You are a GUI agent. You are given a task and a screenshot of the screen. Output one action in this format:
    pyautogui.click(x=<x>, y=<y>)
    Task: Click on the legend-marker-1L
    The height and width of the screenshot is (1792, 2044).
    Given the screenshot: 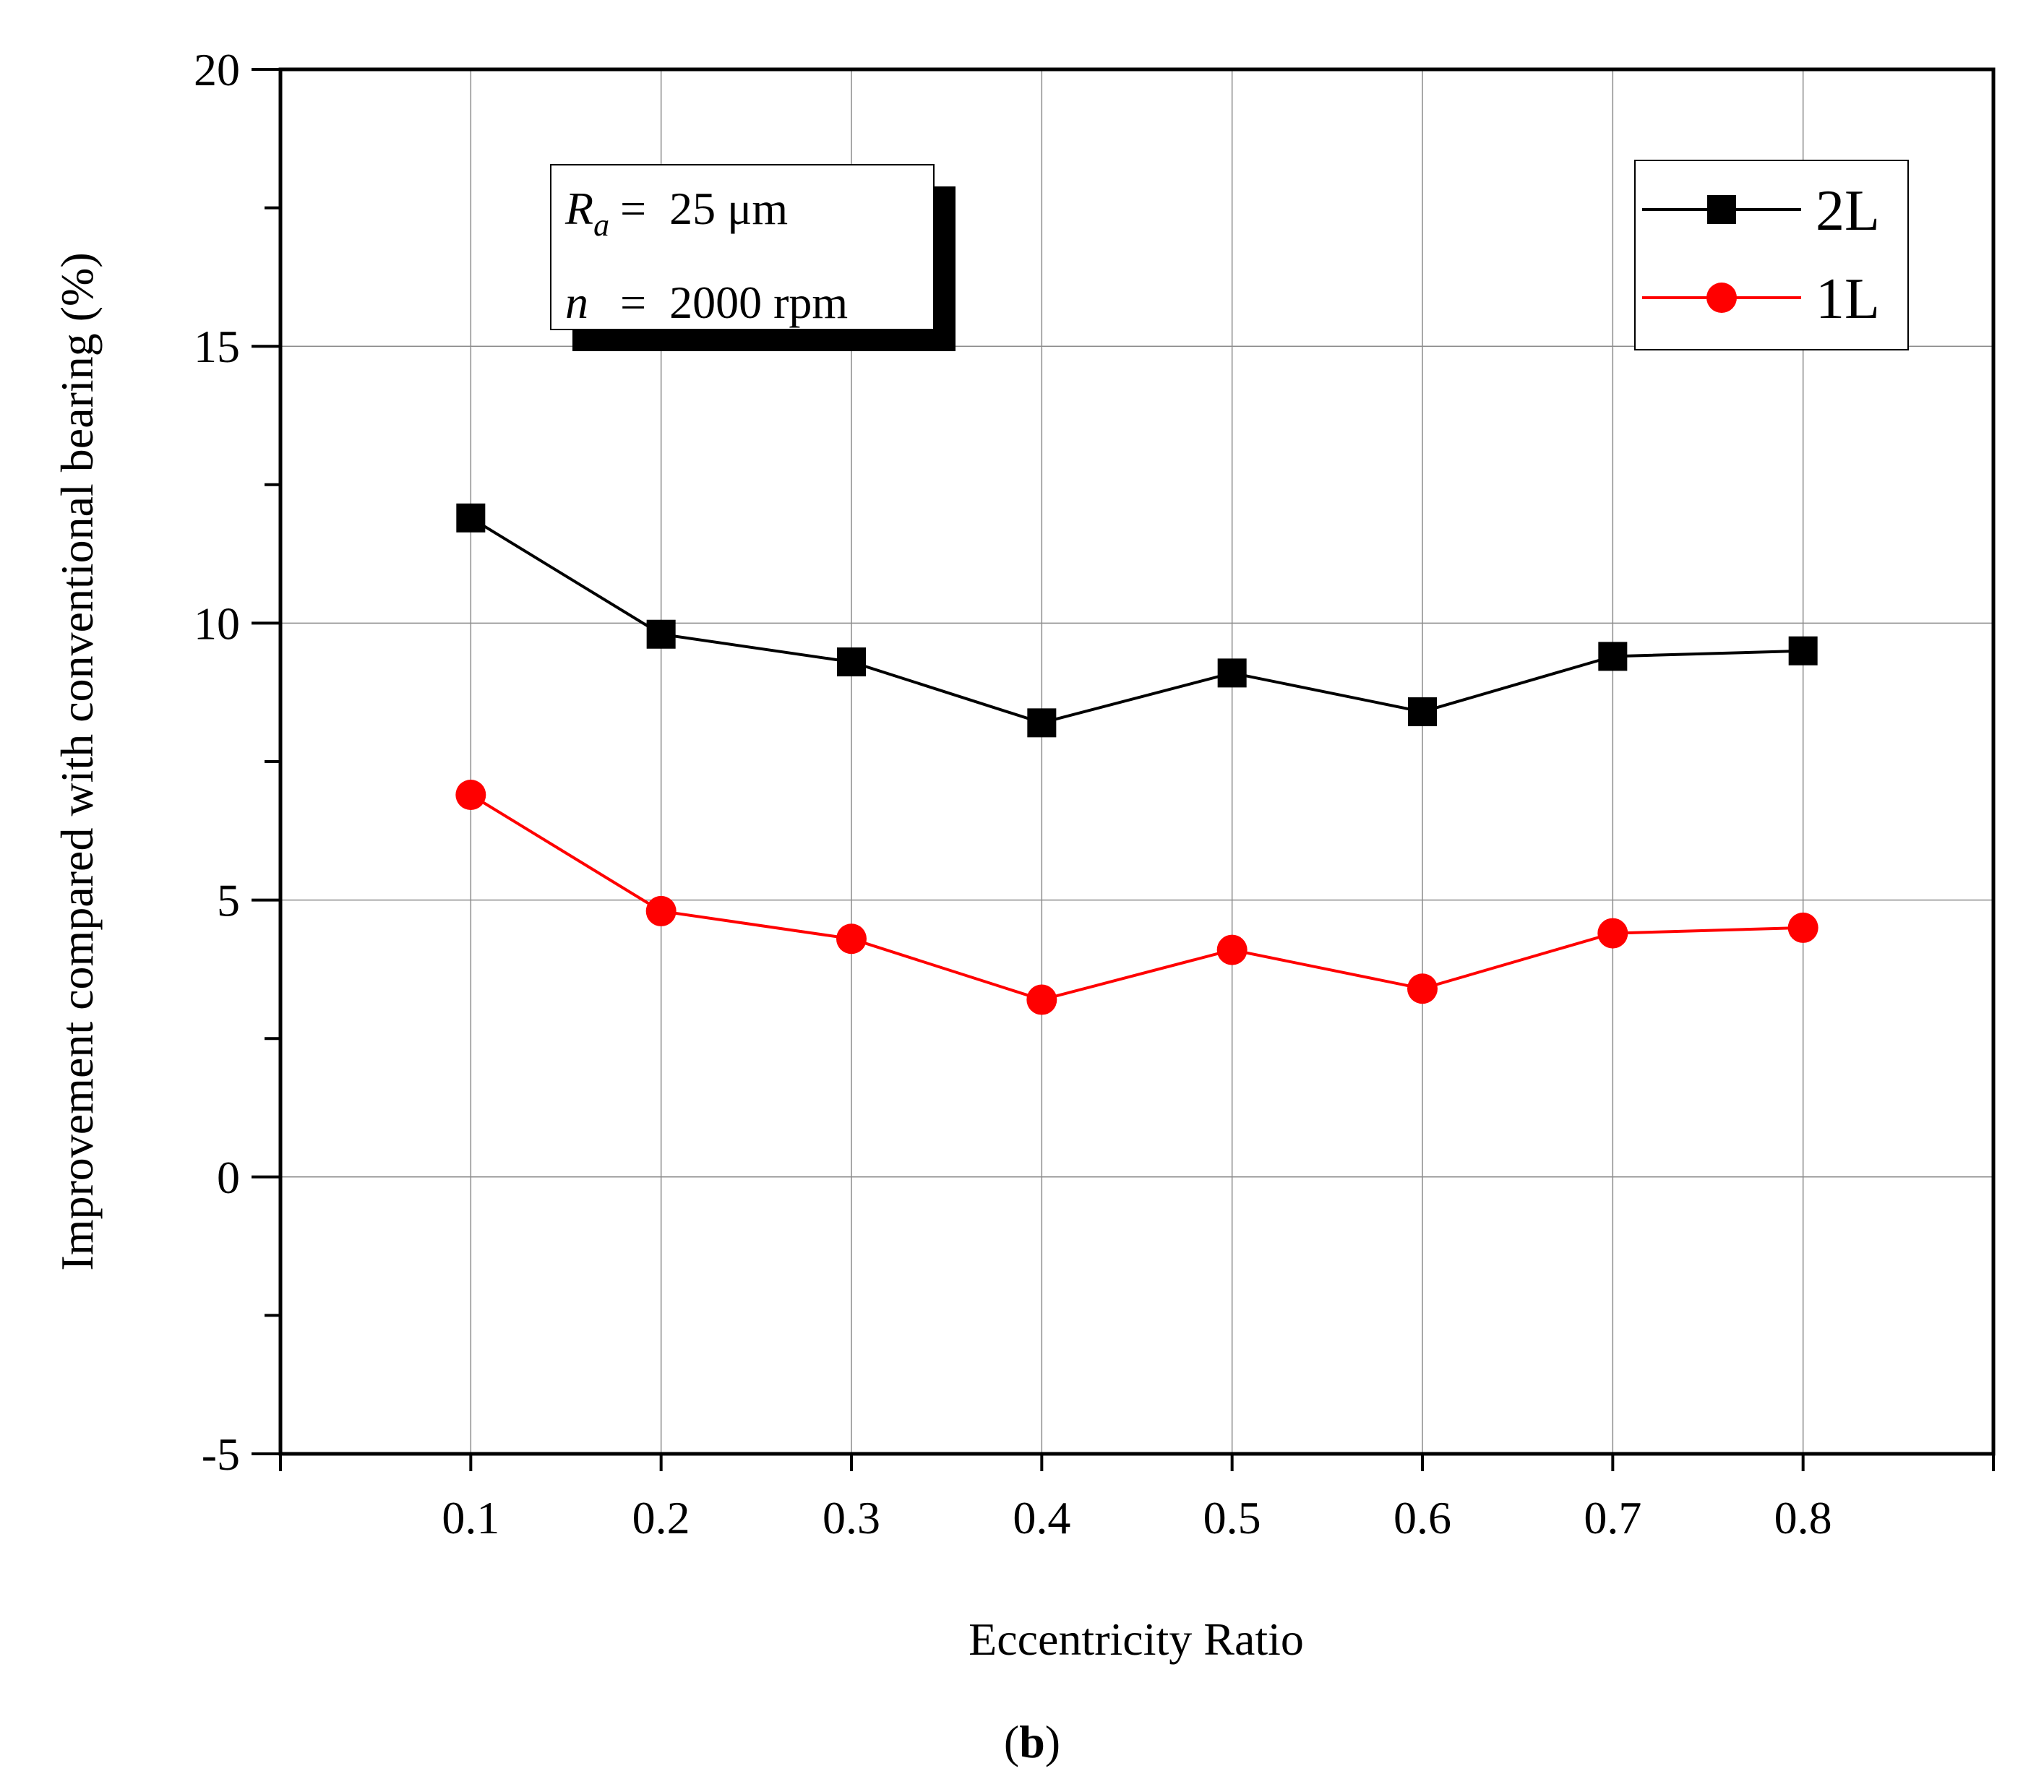 What is the action you would take?
    pyautogui.click(x=1721, y=298)
    